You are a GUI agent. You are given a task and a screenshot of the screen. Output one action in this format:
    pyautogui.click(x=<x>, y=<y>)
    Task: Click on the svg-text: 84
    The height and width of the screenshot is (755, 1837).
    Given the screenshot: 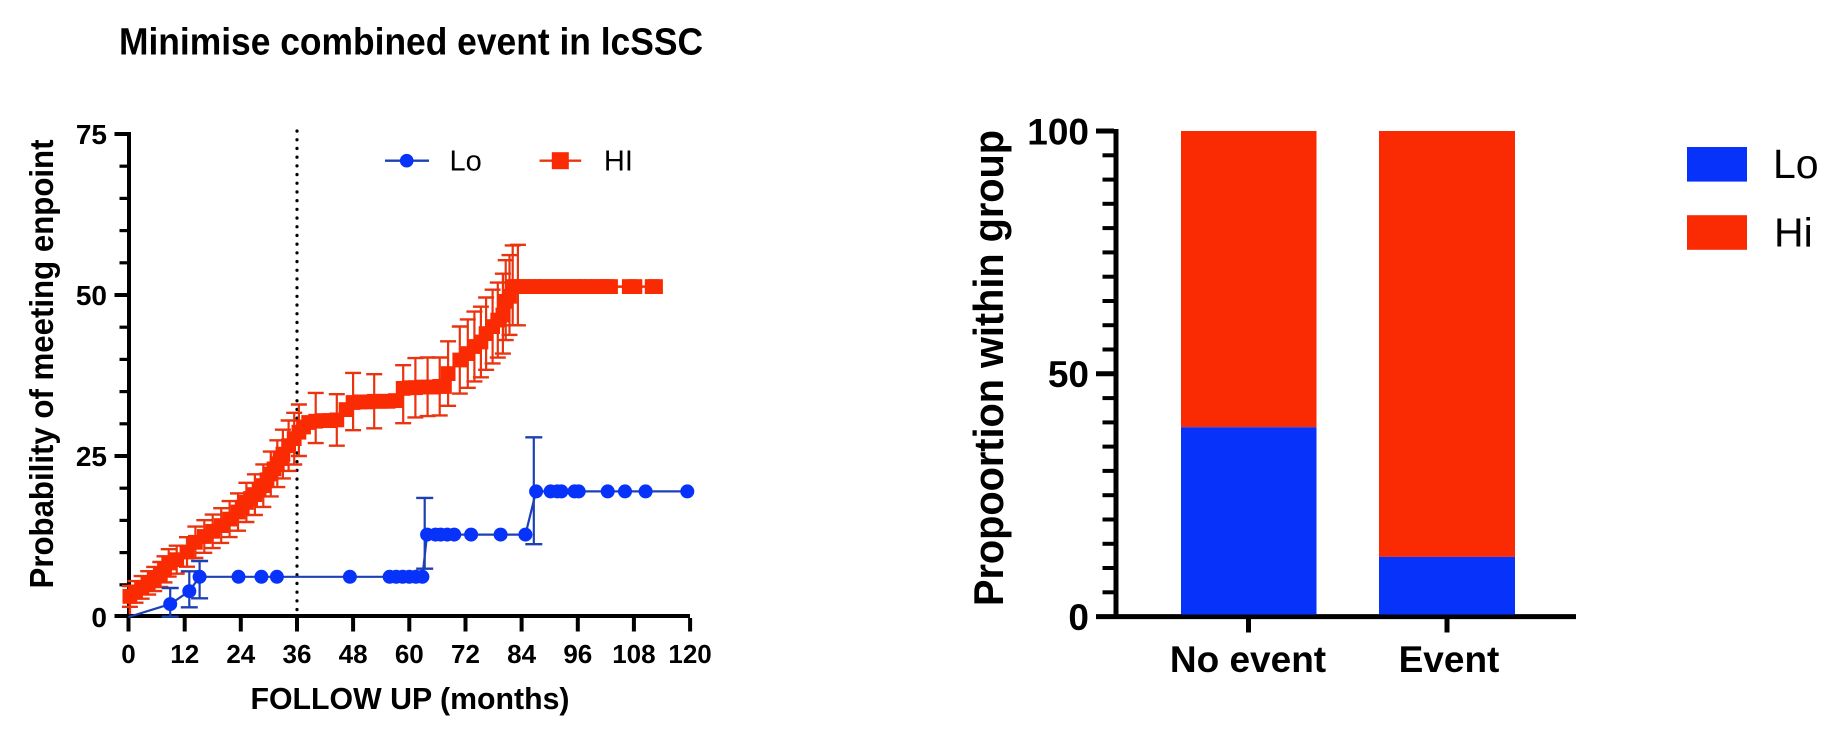 What is the action you would take?
    pyautogui.click(x=521, y=654)
    